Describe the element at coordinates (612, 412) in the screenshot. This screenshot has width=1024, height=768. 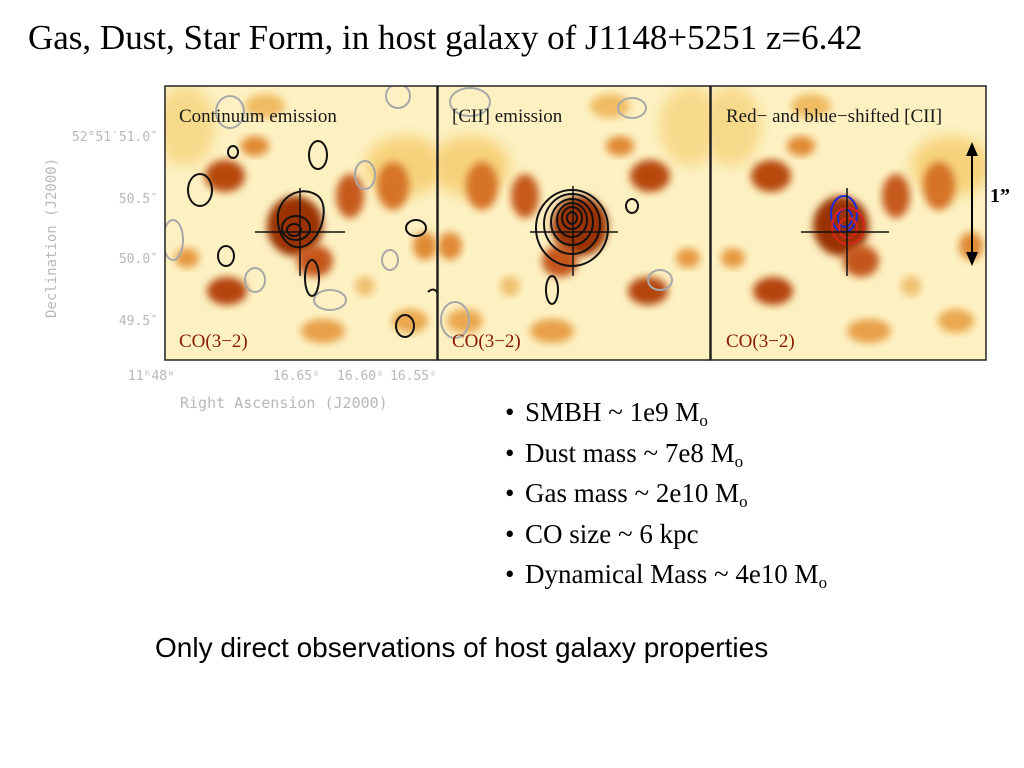
I see `bullet-text: SMBH ~ 1e9 M` at that location.